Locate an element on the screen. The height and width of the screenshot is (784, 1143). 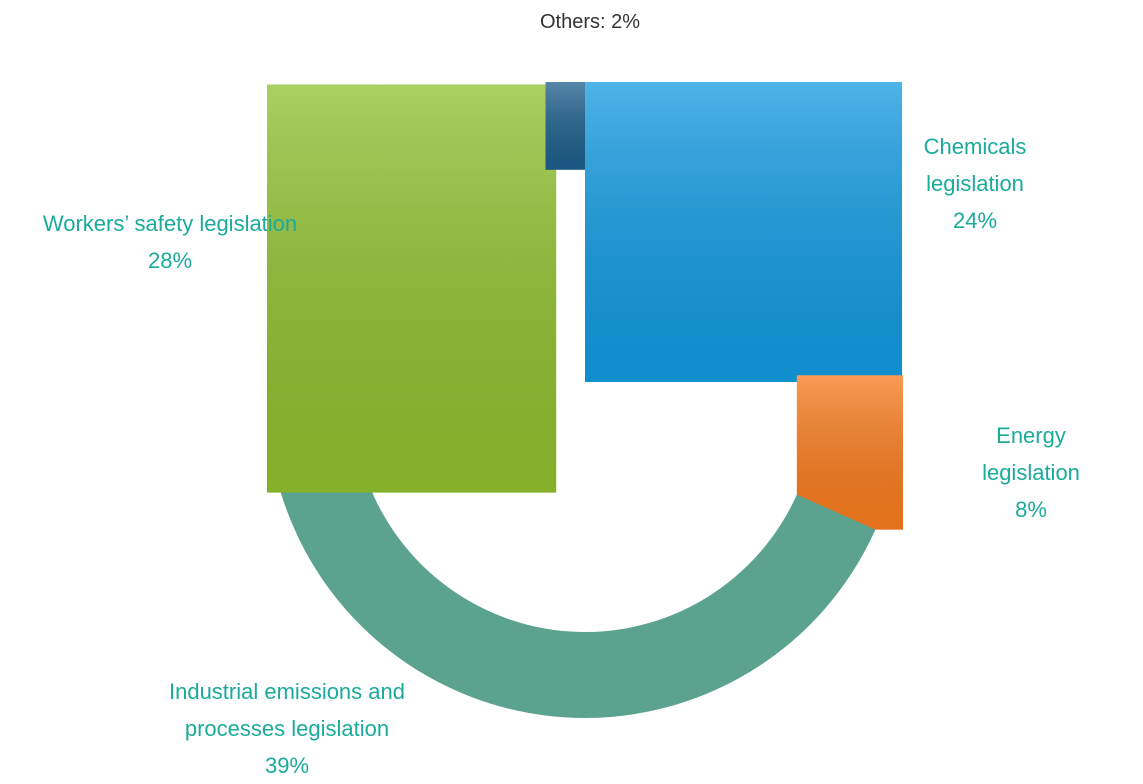
label-value: 8% is located at coordinates (1031, 509).